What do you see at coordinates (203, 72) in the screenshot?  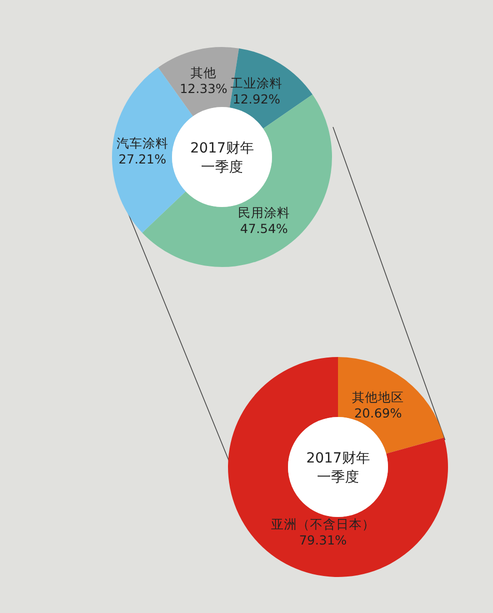 I see `slice-label: 其他` at bounding box center [203, 72].